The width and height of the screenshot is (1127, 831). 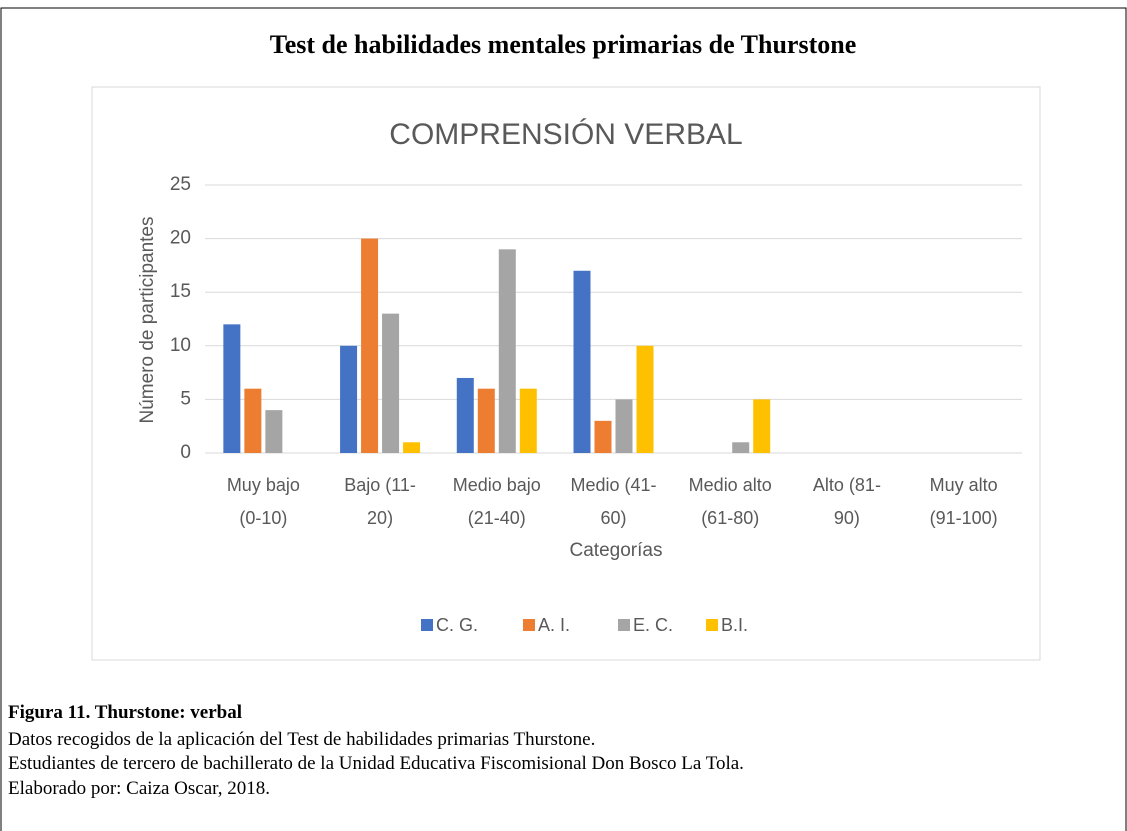 What do you see at coordinates (180, 345) in the screenshot?
I see `y-tick-label: 10` at bounding box center [180, 345].